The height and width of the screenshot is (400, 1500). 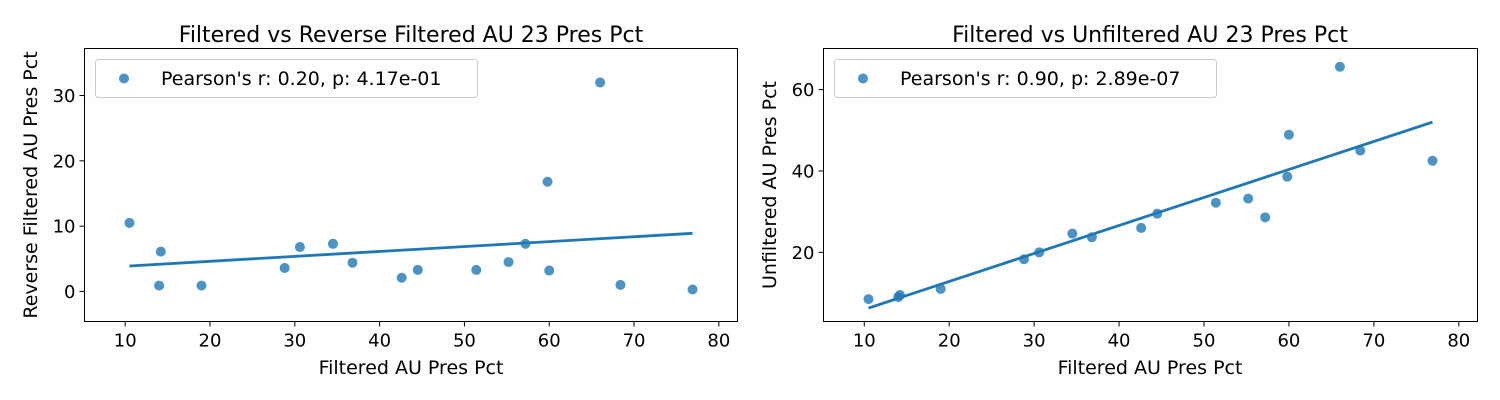 What do you see at coordinates (124, 78) in the screenshot?
I see `chart-left-legend-marker` at bounding box center [124, 78].